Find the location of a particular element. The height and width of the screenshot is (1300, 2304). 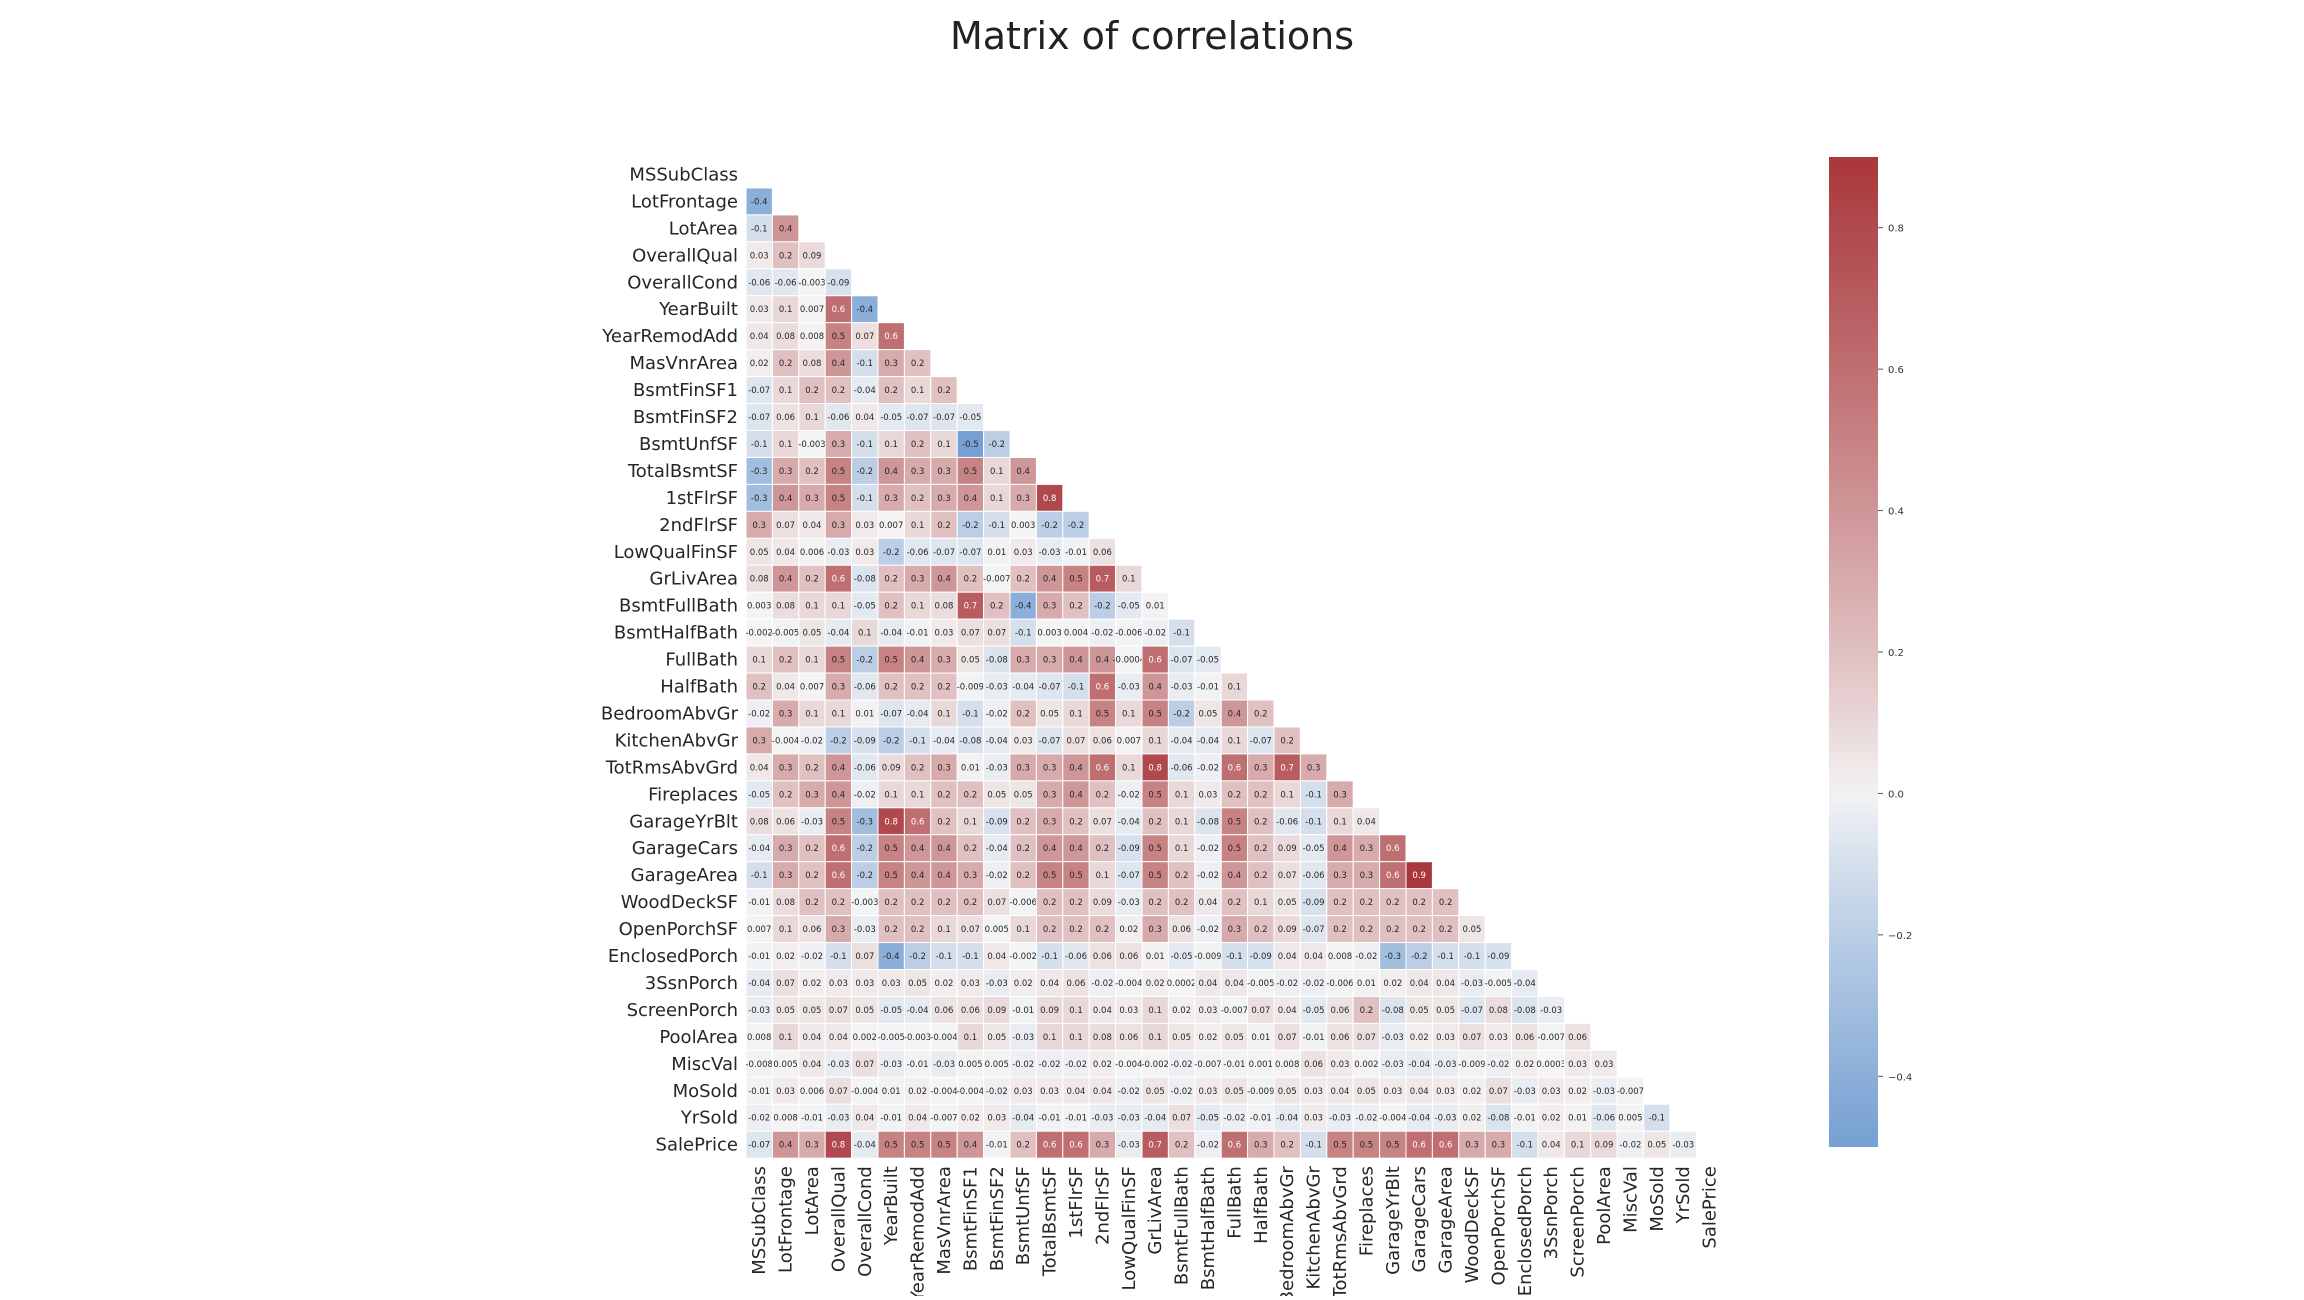

row-tick-label: MasVnrArea is located at coordinates (684, 363).